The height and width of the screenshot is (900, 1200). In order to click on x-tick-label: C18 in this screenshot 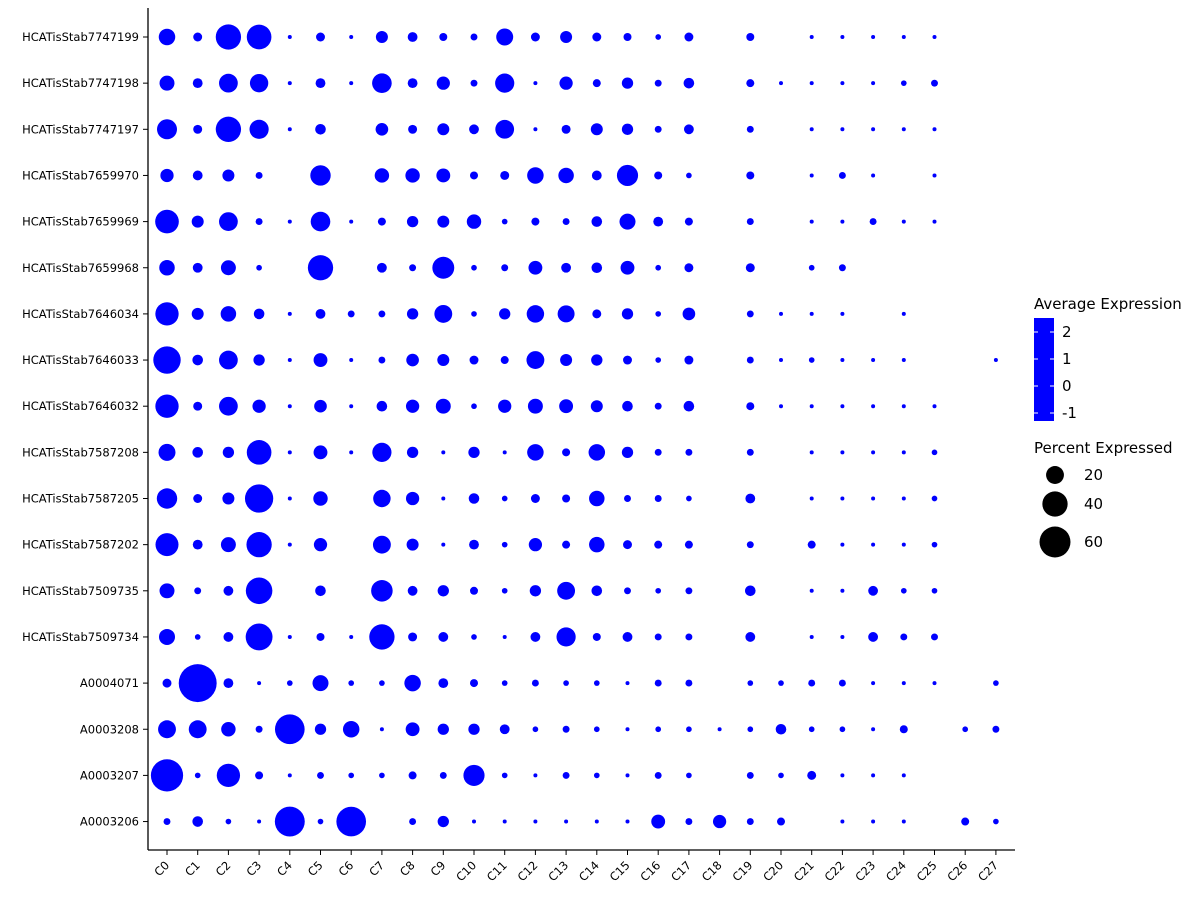, I will do `click(712, 871)`.